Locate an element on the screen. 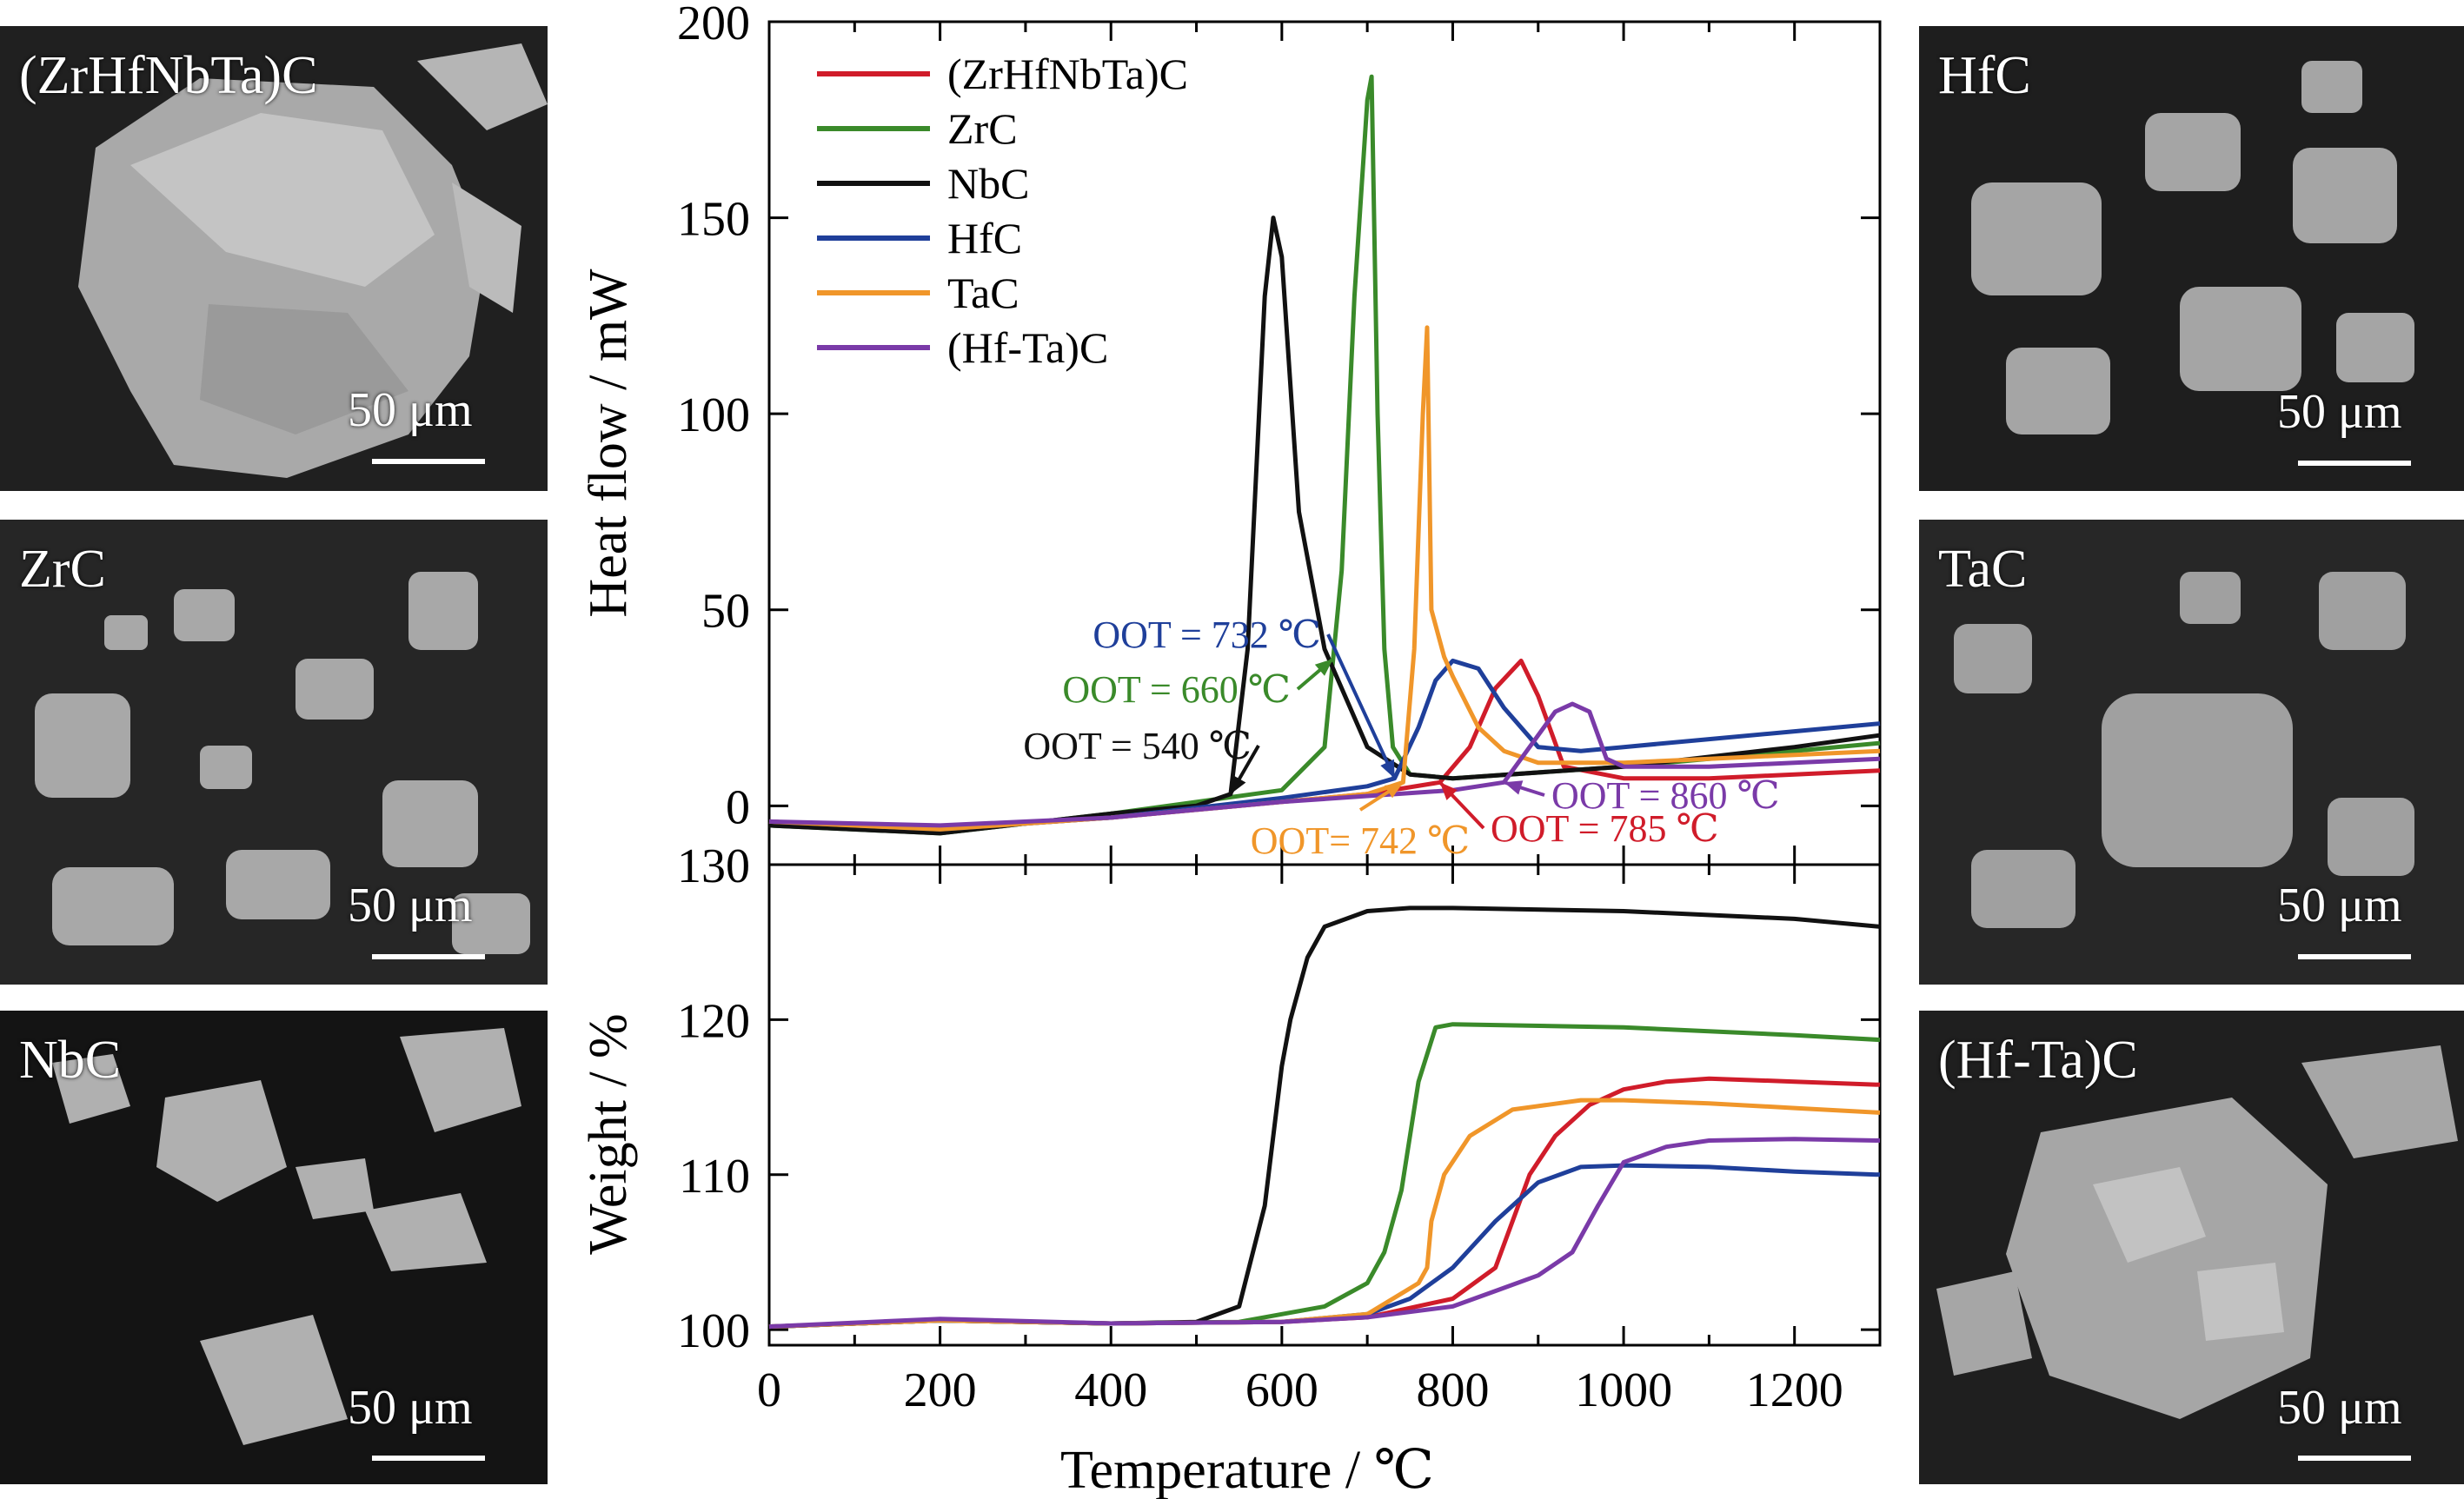 The height and width of the screenshot is (1499, 2464). sem-panel-zrhfnbta: (ZrHfNbTa)C 50 μm is located at coordinates (274, 258).